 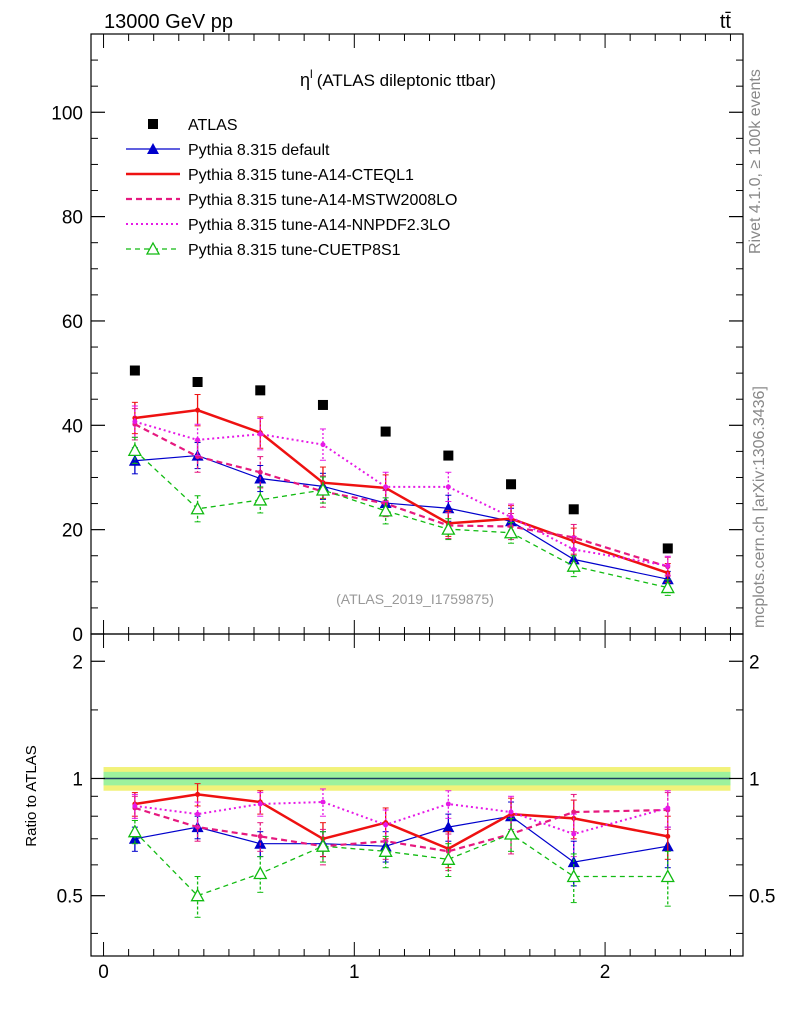 I want to click on x-tick-label: 0, so click(x=103, y=972).